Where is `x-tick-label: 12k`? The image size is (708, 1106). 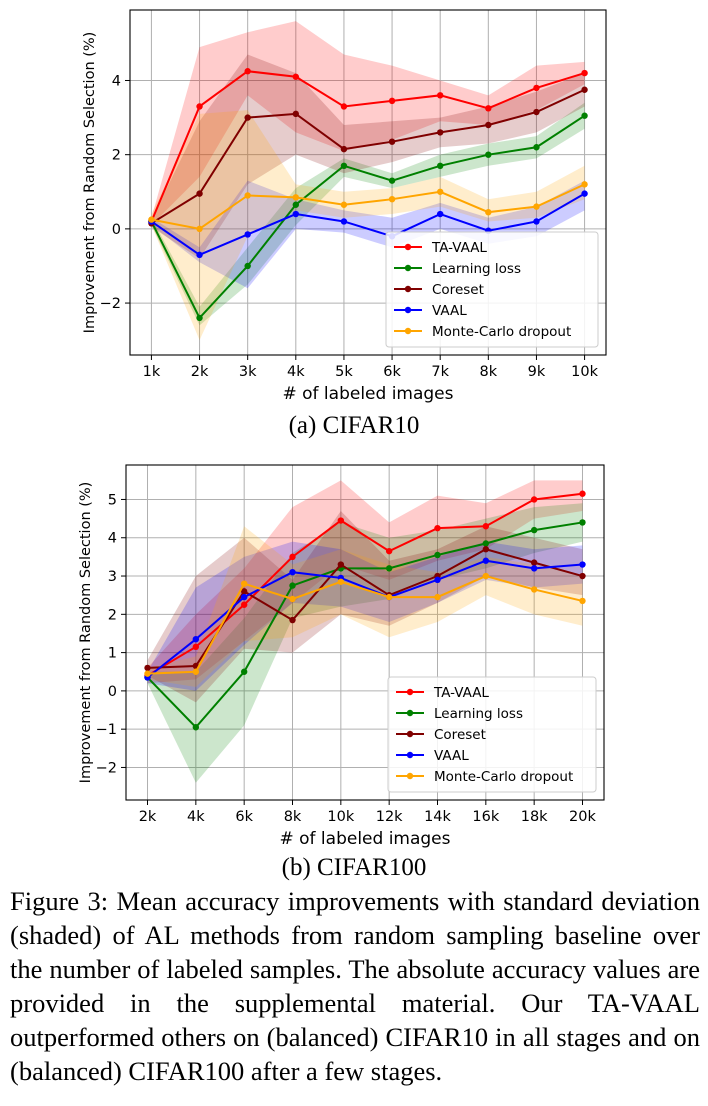 x-tick-label: 12k is located at coordinates (389, 817).